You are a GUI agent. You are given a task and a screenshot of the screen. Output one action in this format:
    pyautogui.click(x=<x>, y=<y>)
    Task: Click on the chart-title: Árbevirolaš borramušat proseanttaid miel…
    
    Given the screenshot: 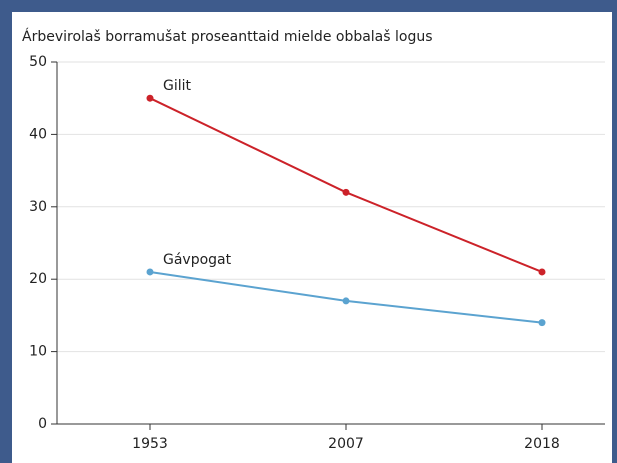 What is the action you would take?
    pyautogui.click(x=227, y=36)
    